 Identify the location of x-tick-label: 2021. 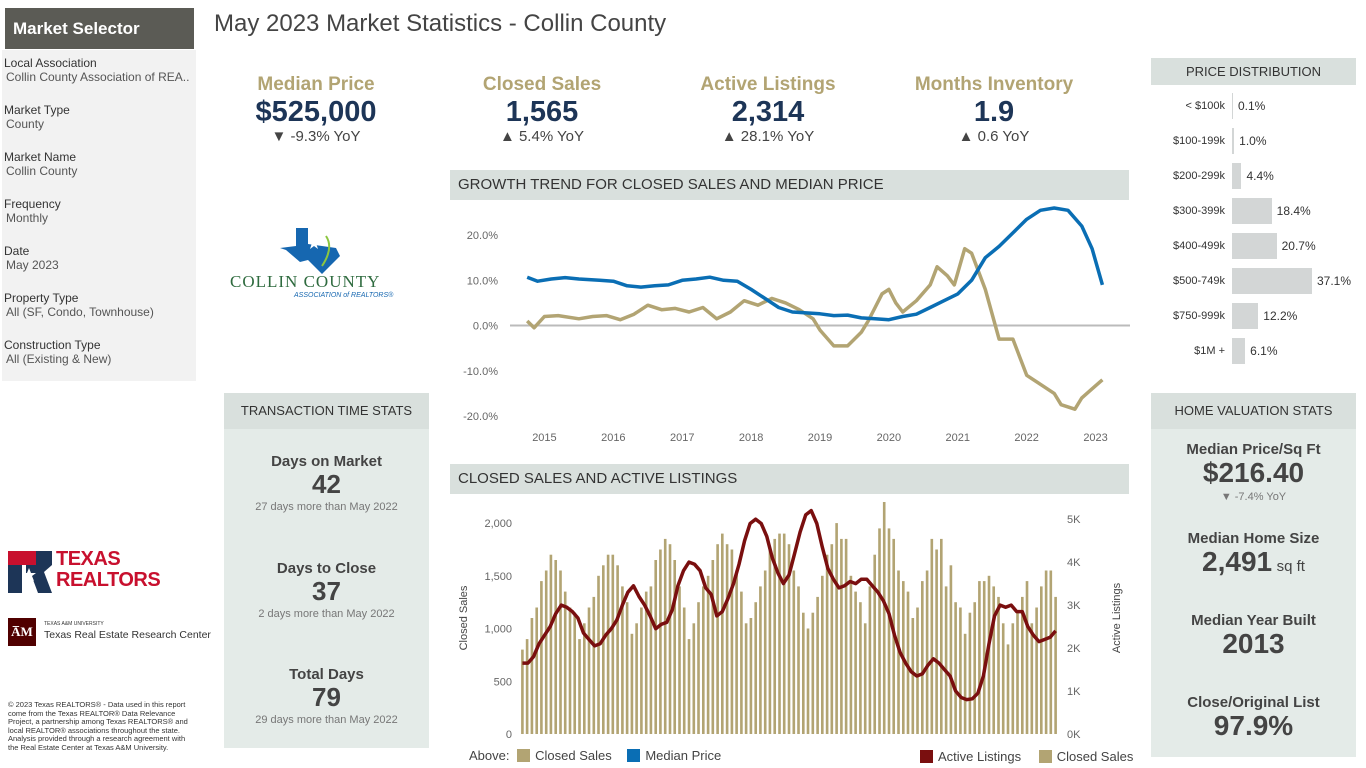
(958, 438).